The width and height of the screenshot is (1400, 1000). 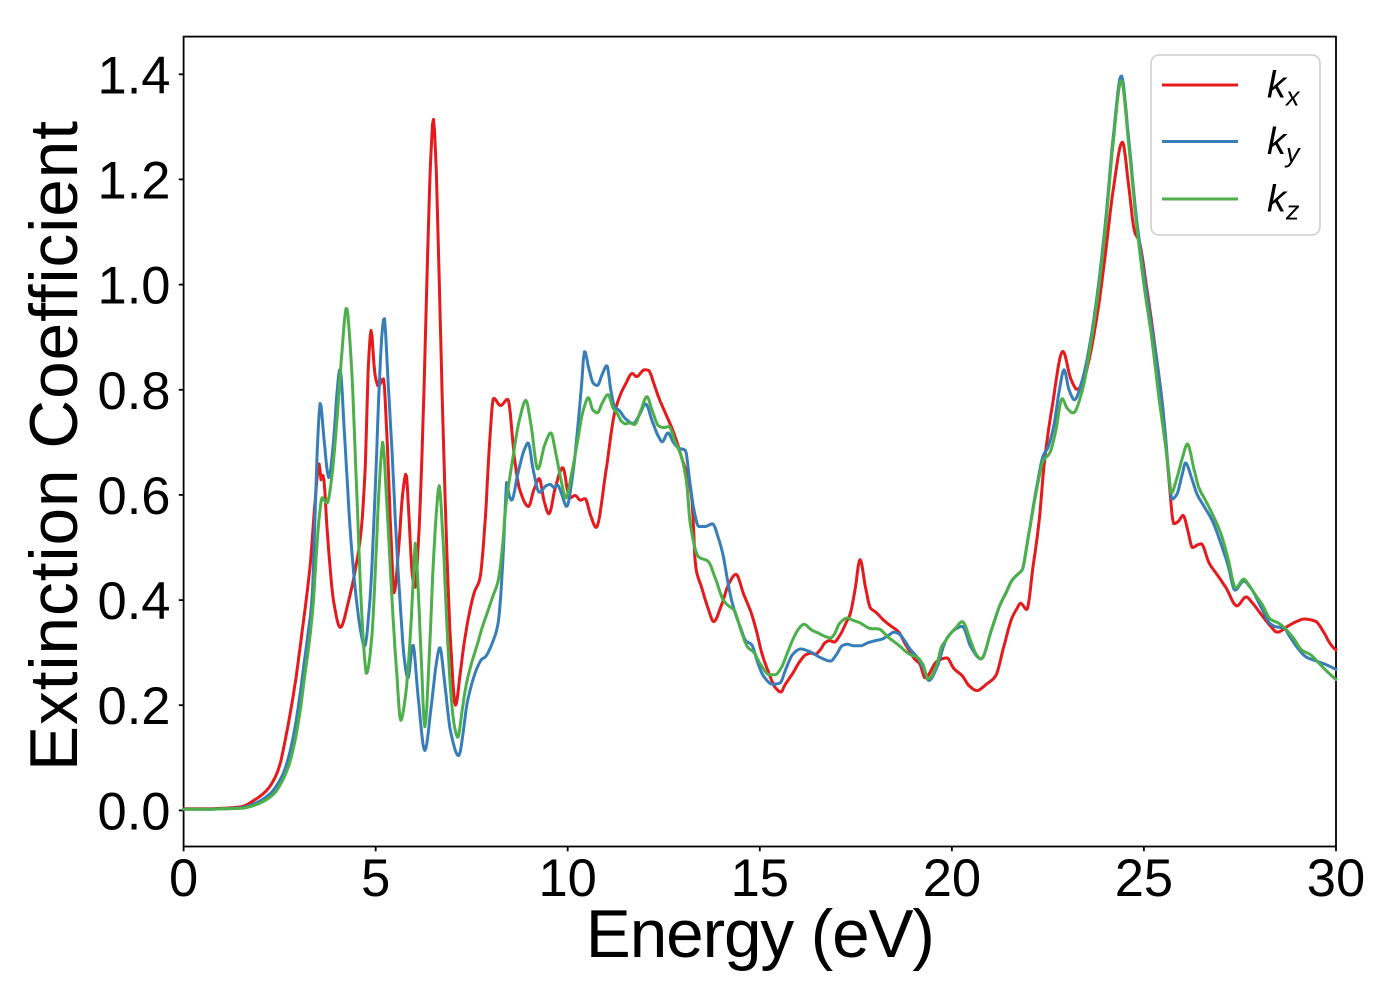 What do you see at coordinates (183, 878) in the screenshot?
I see `svg-text: 0` at bounding box center [183, 878].